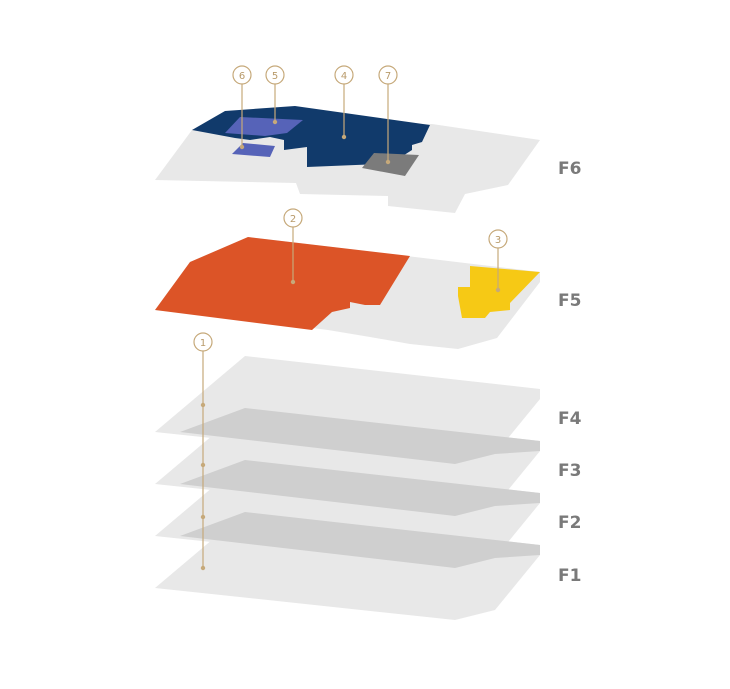 The image size is (730, 689). I want to click on floor-label-f3: F3, so click(569, 471).